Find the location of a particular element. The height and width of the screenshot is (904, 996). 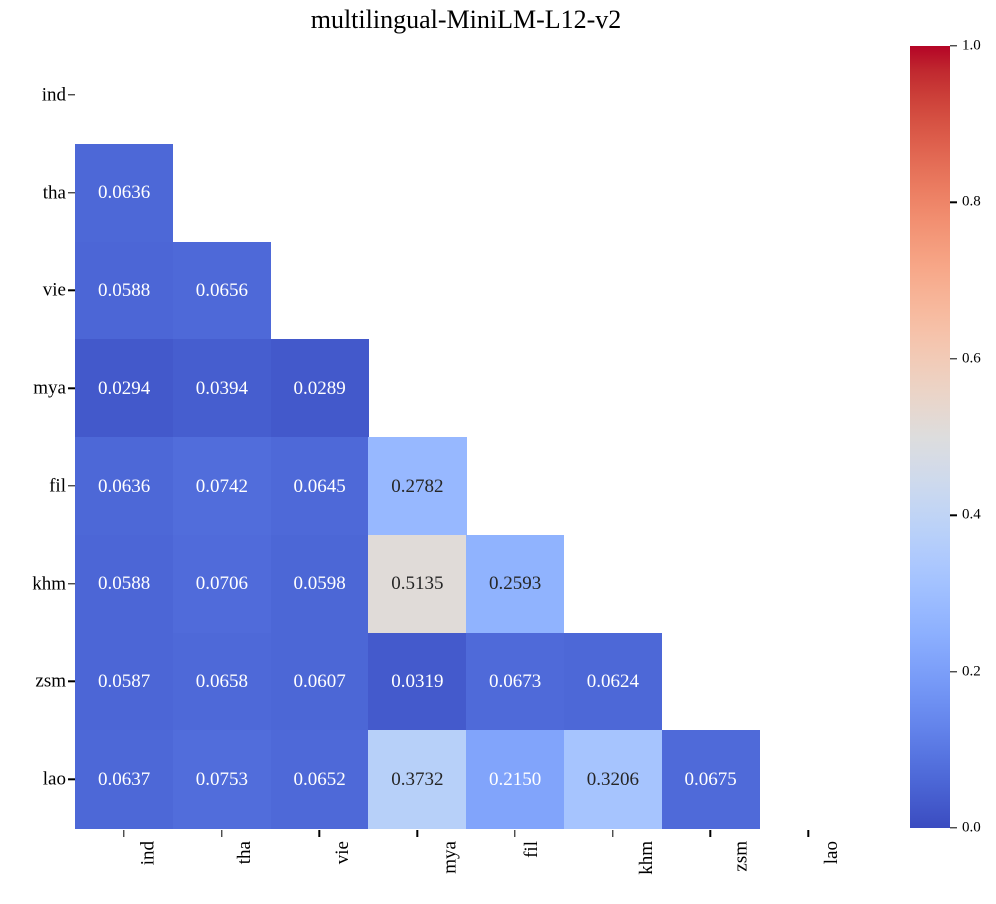

heatmap-cell-zsm-mya: 0.0319 is located at coordinates (417, 681).